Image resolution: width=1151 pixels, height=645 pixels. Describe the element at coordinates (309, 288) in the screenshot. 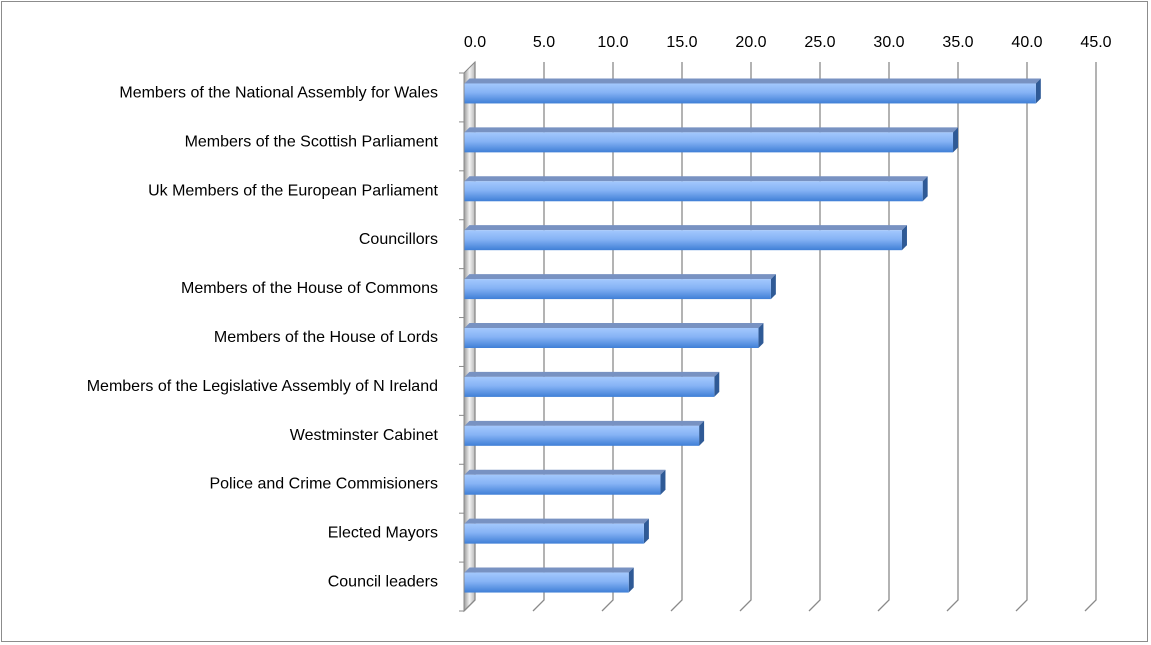

I see `category-label: Members of the House of Commons` at that location.